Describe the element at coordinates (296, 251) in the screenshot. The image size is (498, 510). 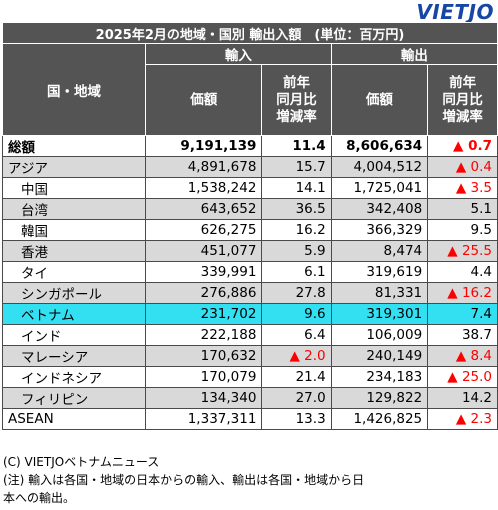
I see `import-yoy: 5.9` at that location.